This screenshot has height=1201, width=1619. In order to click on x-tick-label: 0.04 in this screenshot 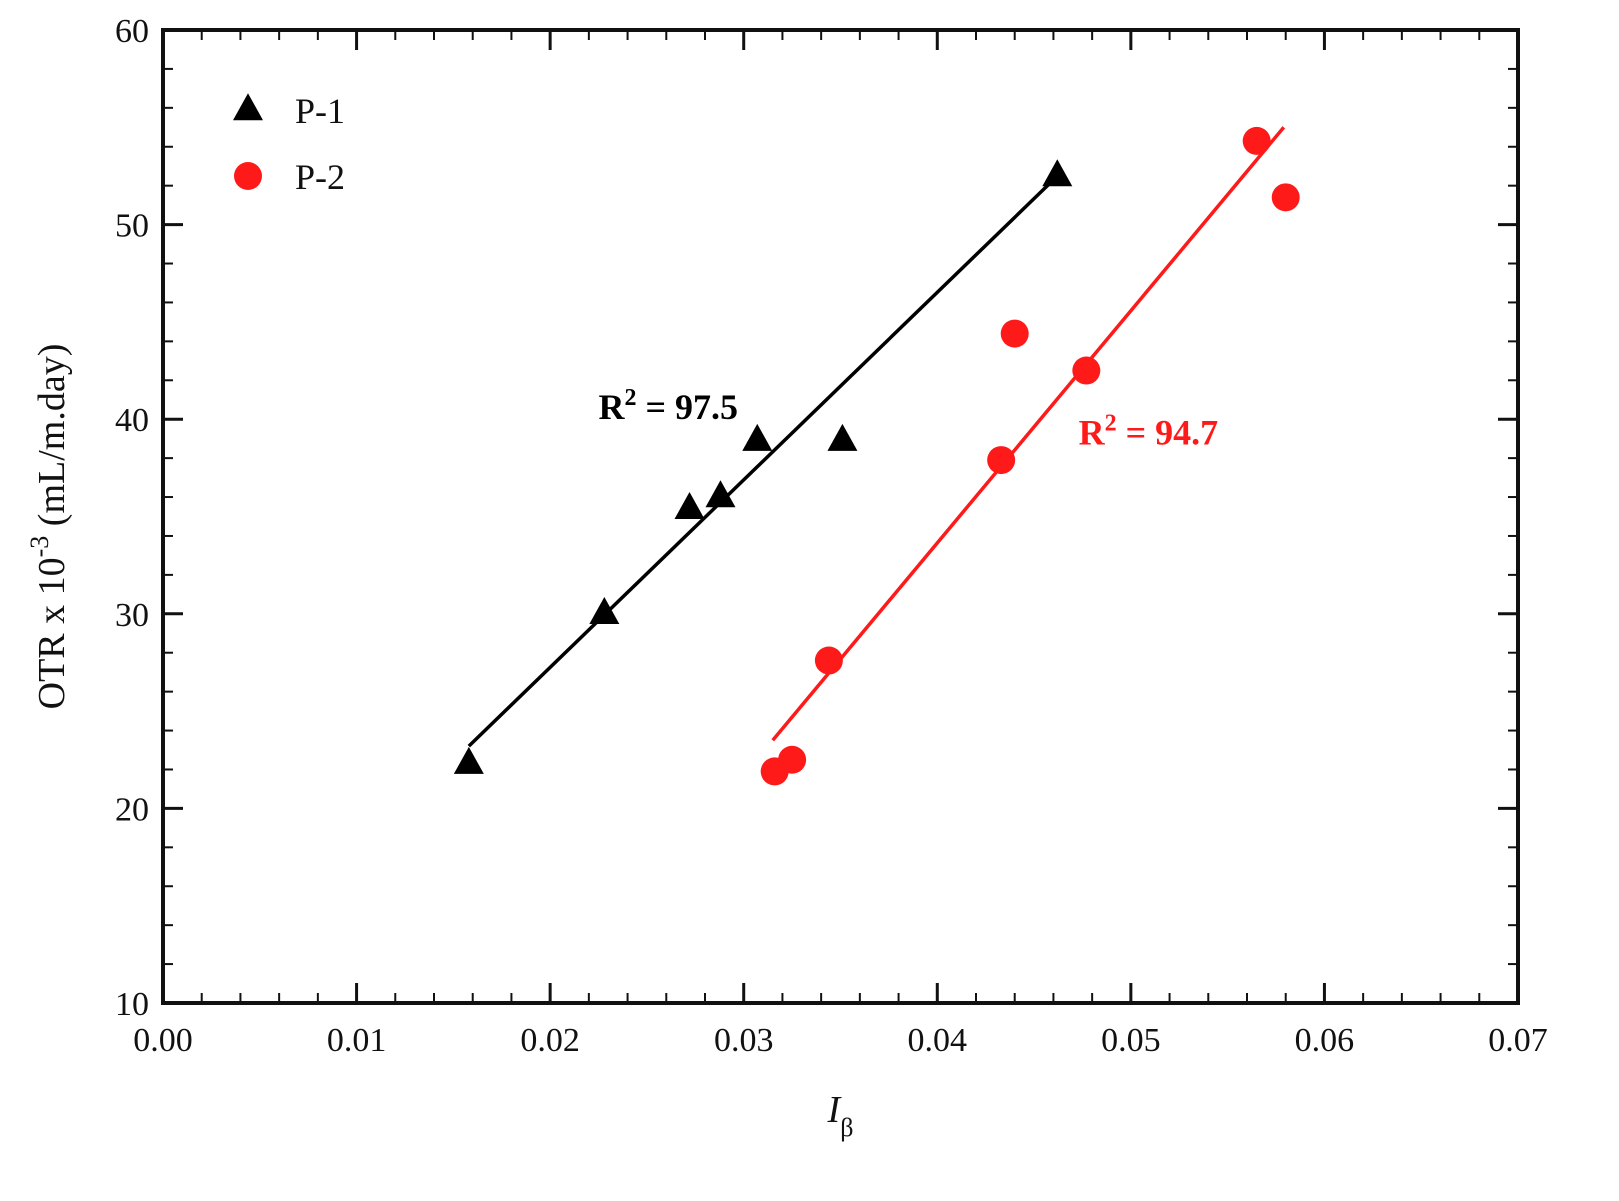, I will do `click(938, 1040)`.